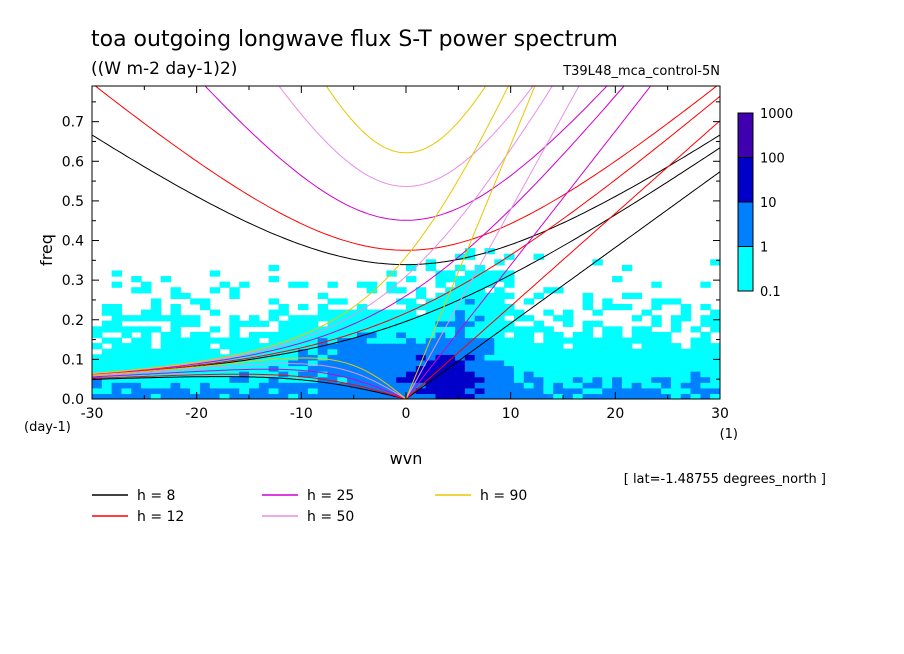 The width and height of the screenshot is (904, 654). I want to click on ig-curve-h90, so click(406, 120).